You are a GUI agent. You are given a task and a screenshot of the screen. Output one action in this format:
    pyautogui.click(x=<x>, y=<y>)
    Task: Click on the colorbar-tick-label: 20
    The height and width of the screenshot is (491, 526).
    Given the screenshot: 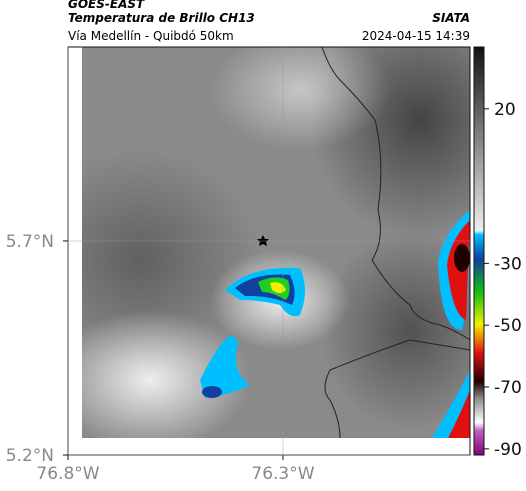 What is the action you would take?
    pyautogui.click(x=505, y=110)
    